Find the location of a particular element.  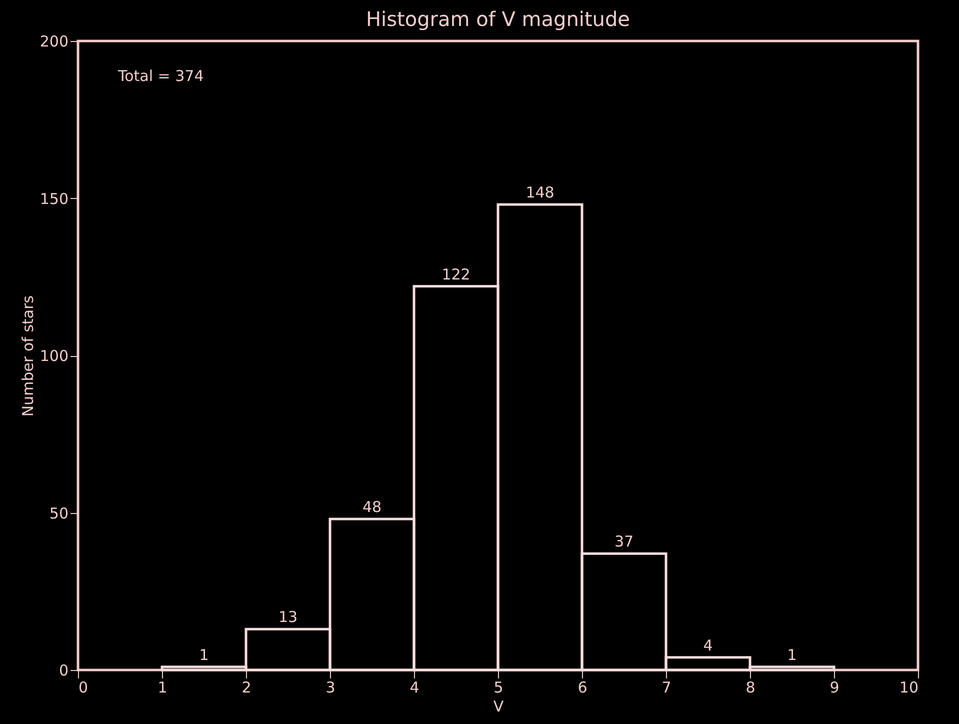

y-tick-label: 0 is located at coordinates (63, 671).